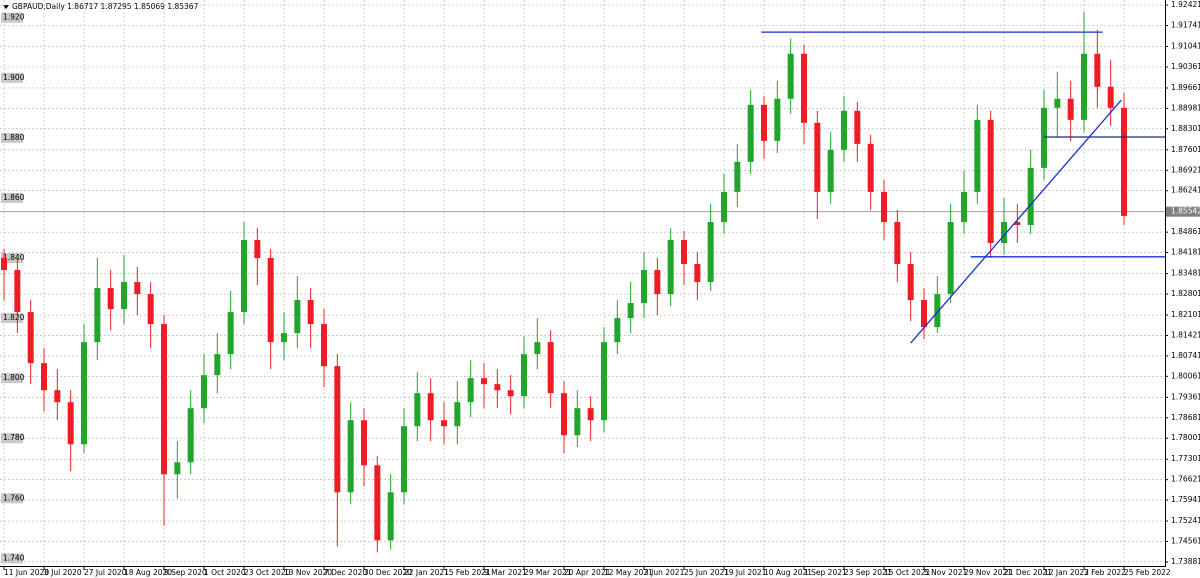 This screenshot has width=1200, height=578. Describe the element at coordinates (1185, 561) in the screenshot. I see `y-tick-label: 1.73881` at that location.